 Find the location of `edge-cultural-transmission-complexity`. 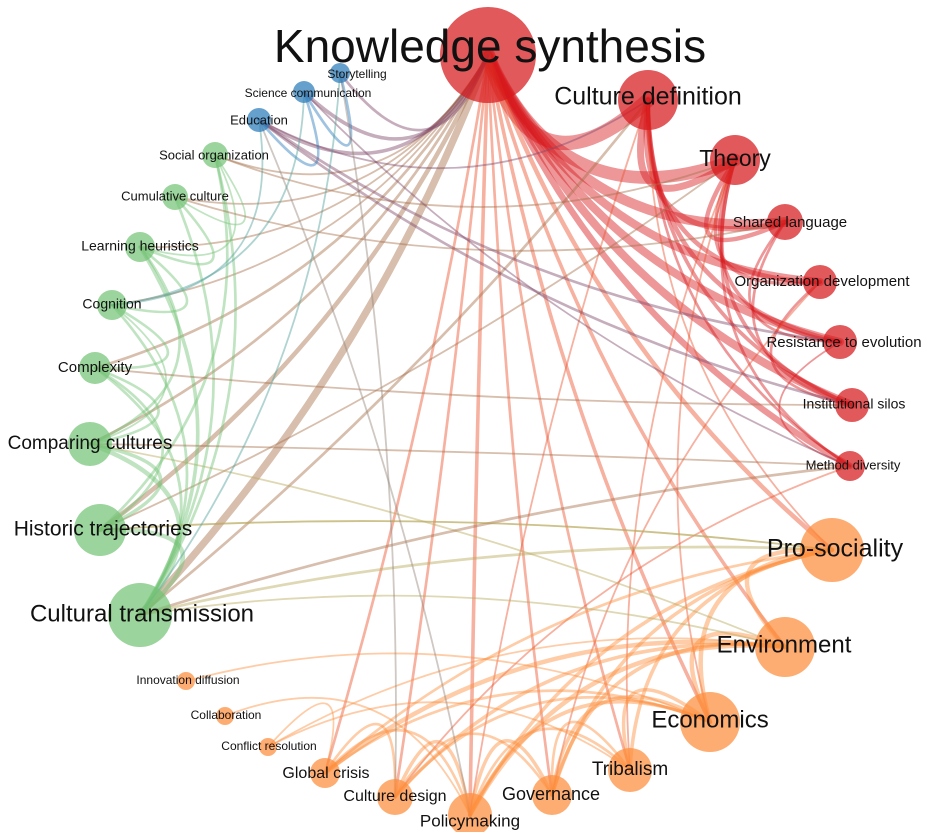

edge-cultural-transmission-complexity is located at coordinates (138, 491).